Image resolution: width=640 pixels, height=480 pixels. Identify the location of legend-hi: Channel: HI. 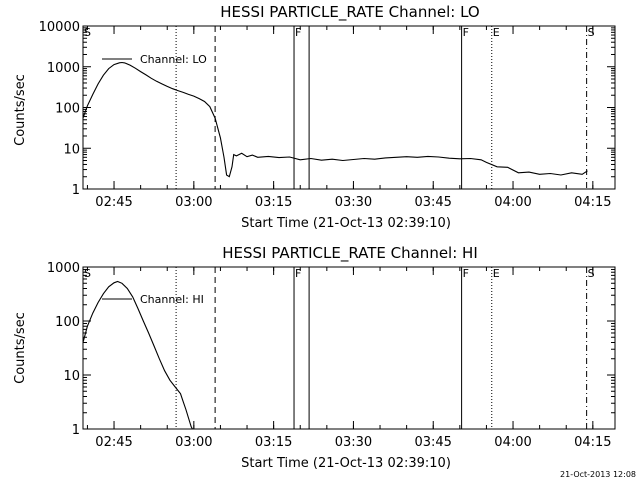
(153, 299).